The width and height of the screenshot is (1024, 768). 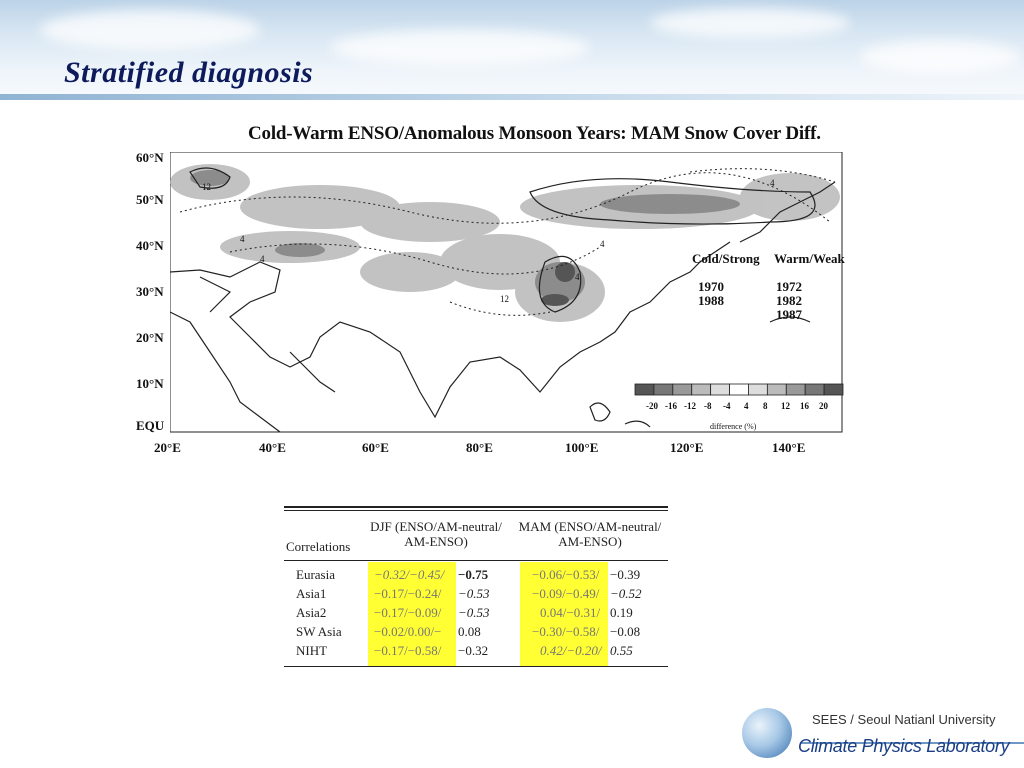 I want to click on header-mam: MAM (ENSO/AM-neutral/ AM-ENSO), so click(x=590, y=534).